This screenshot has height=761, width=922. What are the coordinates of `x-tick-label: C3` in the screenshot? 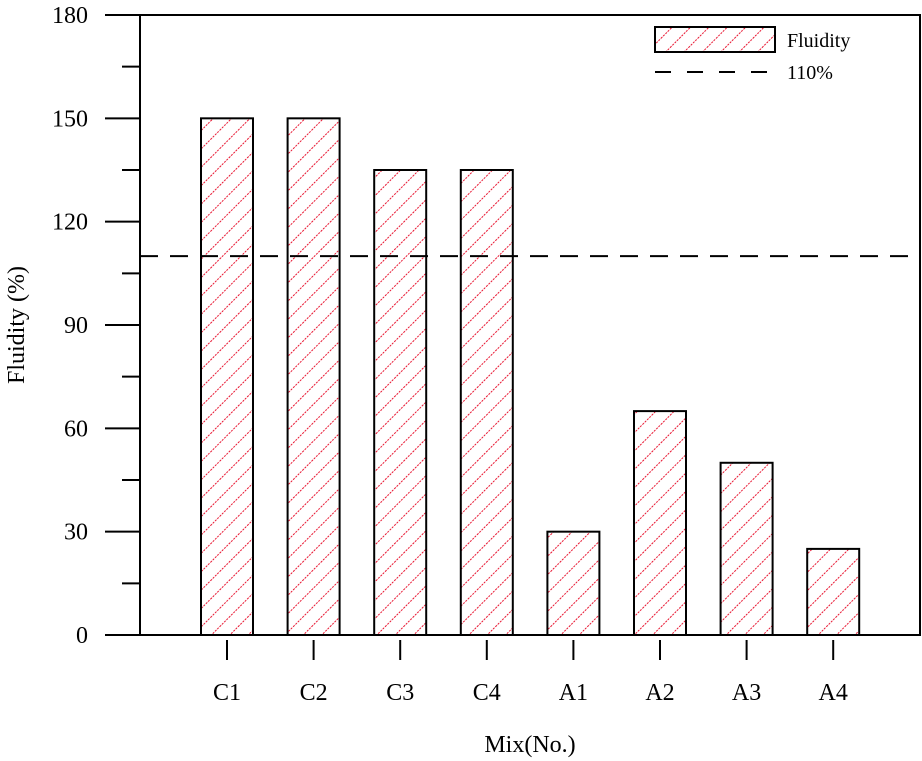 It's located at (400, 693).